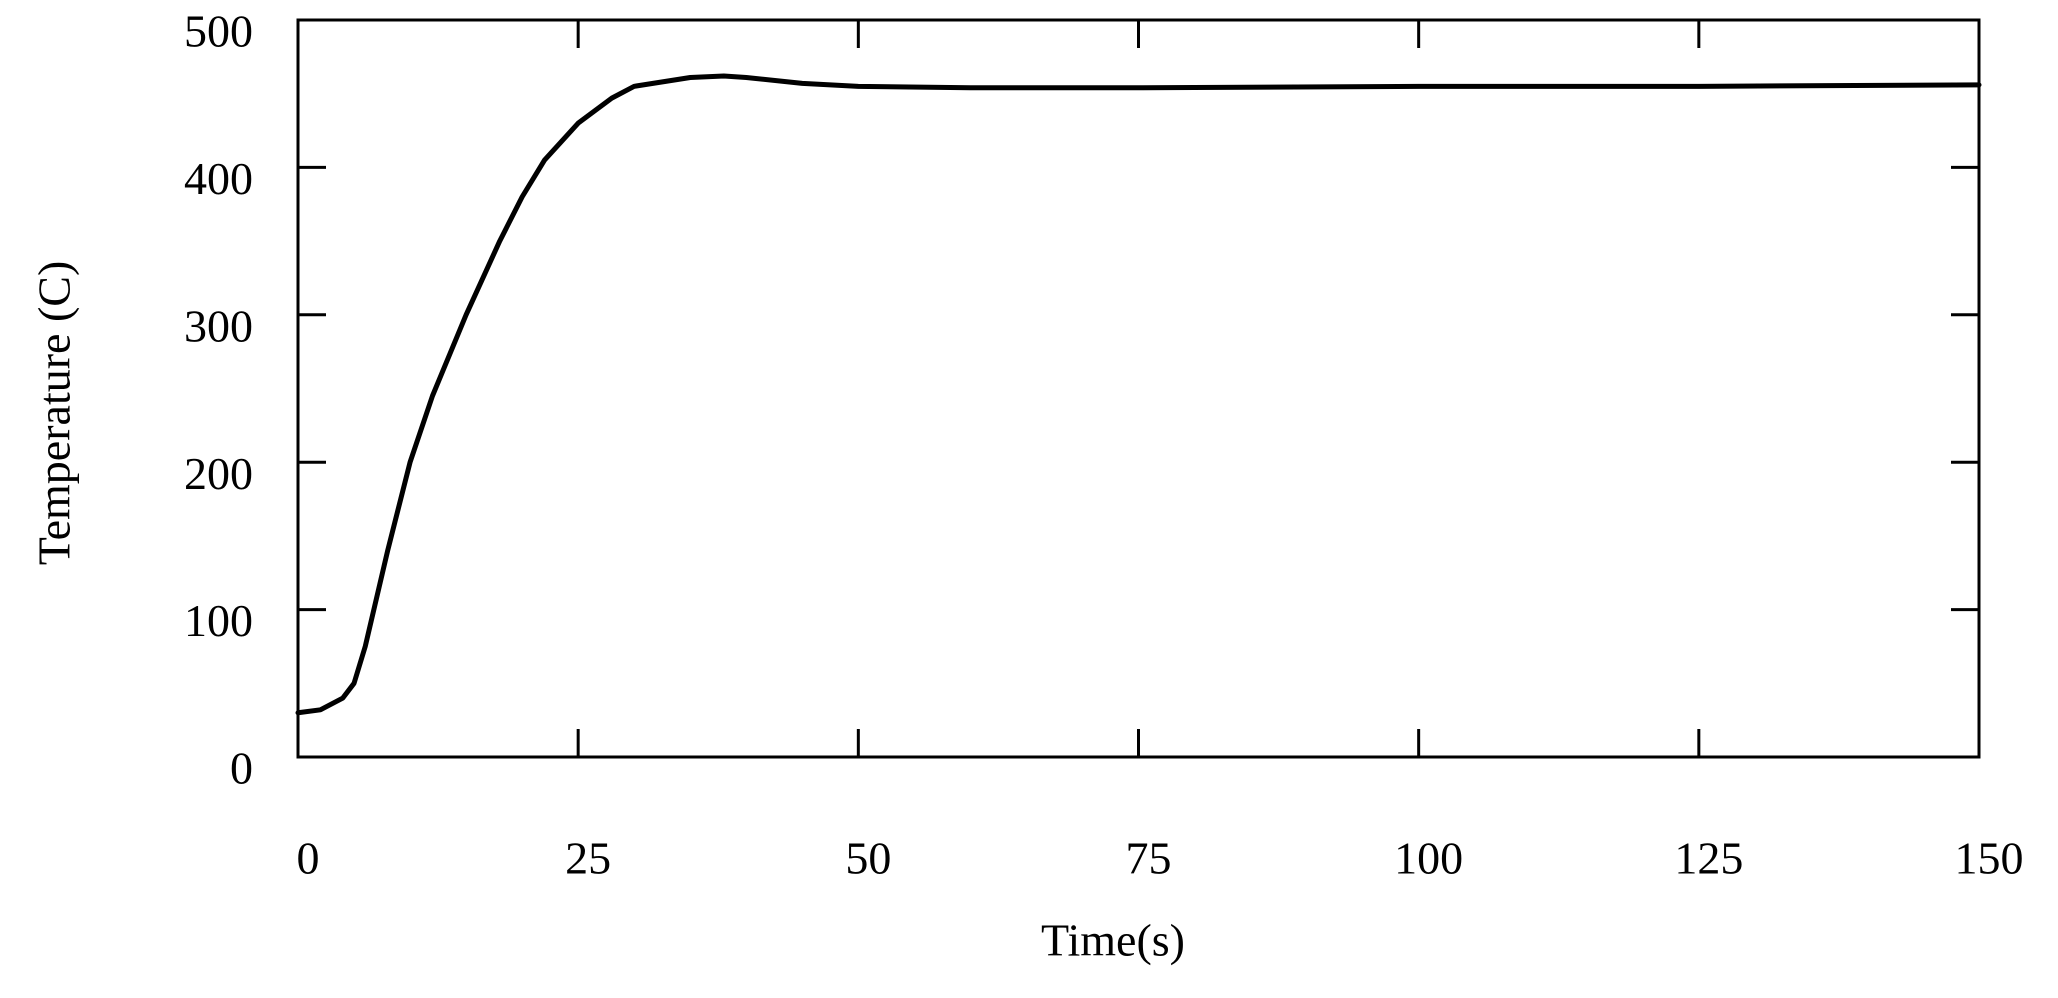 Image resolution: width=2058 pixels, height=998 pixels. Describe the element at coordinates (588, 858) in the screenshot. I see `x-tick-label: 25` at that location.